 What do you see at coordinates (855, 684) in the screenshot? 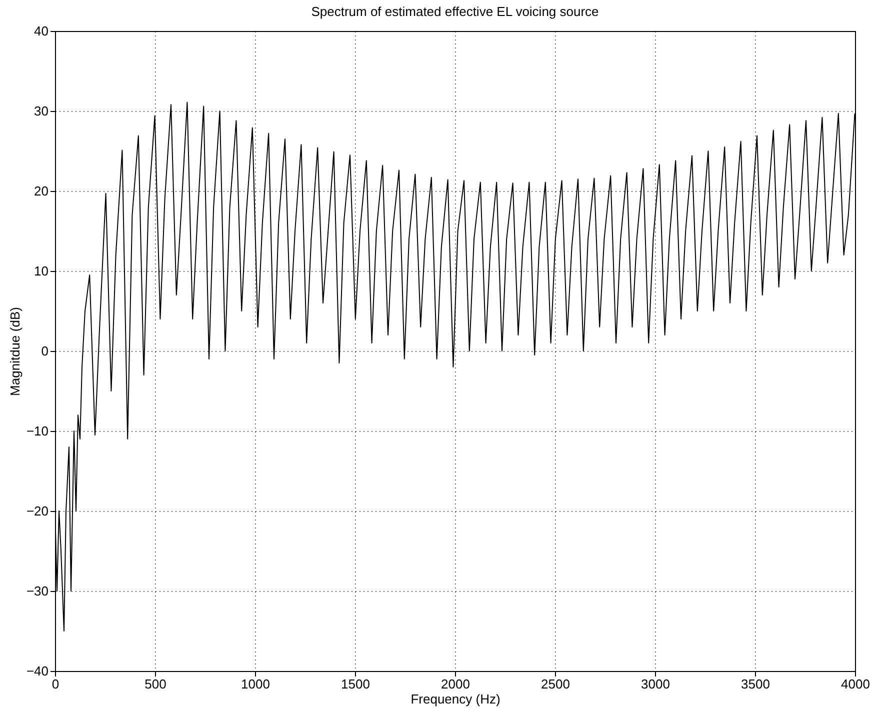
I see `x-tick-label: 4000` at bounding box center [855, 684].